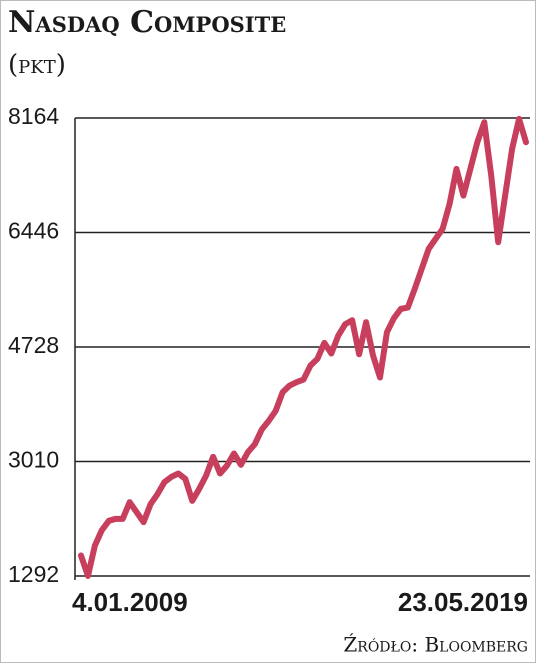 The image size is (536, 663). Describe the element at coordinates (33, 460) in the screenshot. I see `y-tick-label: 3010` at that location.